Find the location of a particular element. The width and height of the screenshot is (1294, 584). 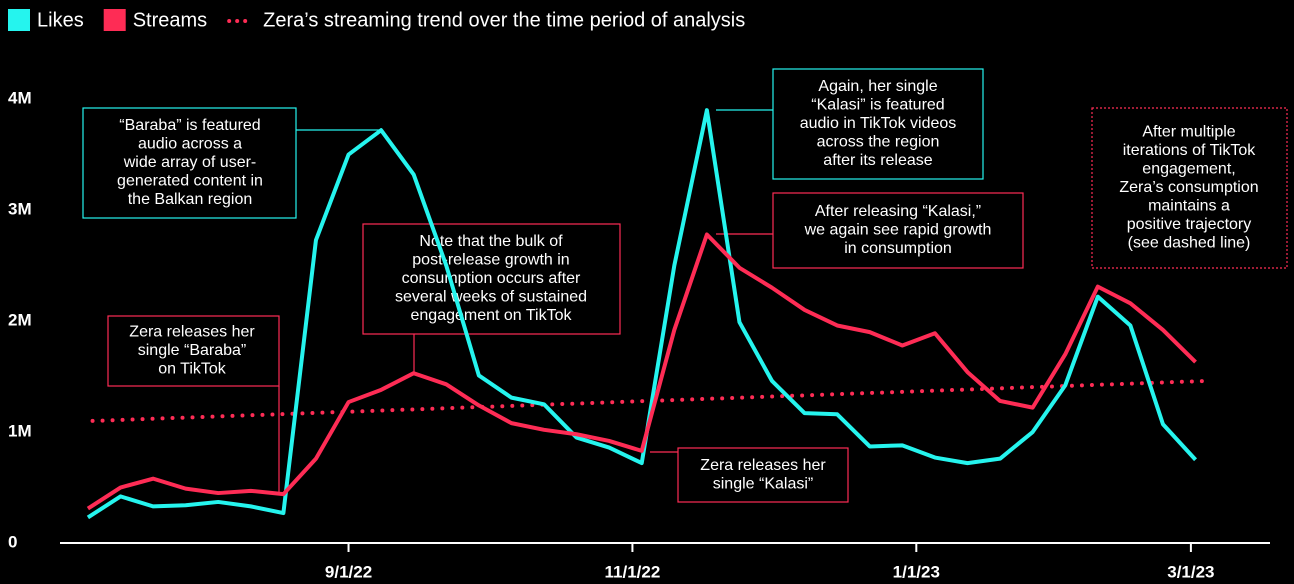

x-tick-label: 1/1/23 is located at coordinates (916, 571).